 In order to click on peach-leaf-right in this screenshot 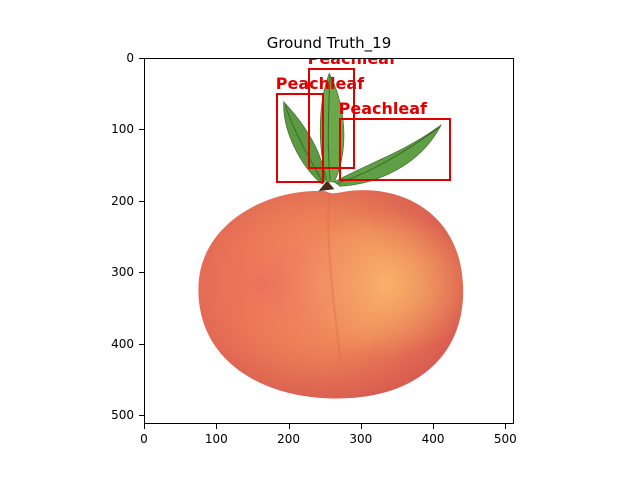, I will do `click(387, 155)`.